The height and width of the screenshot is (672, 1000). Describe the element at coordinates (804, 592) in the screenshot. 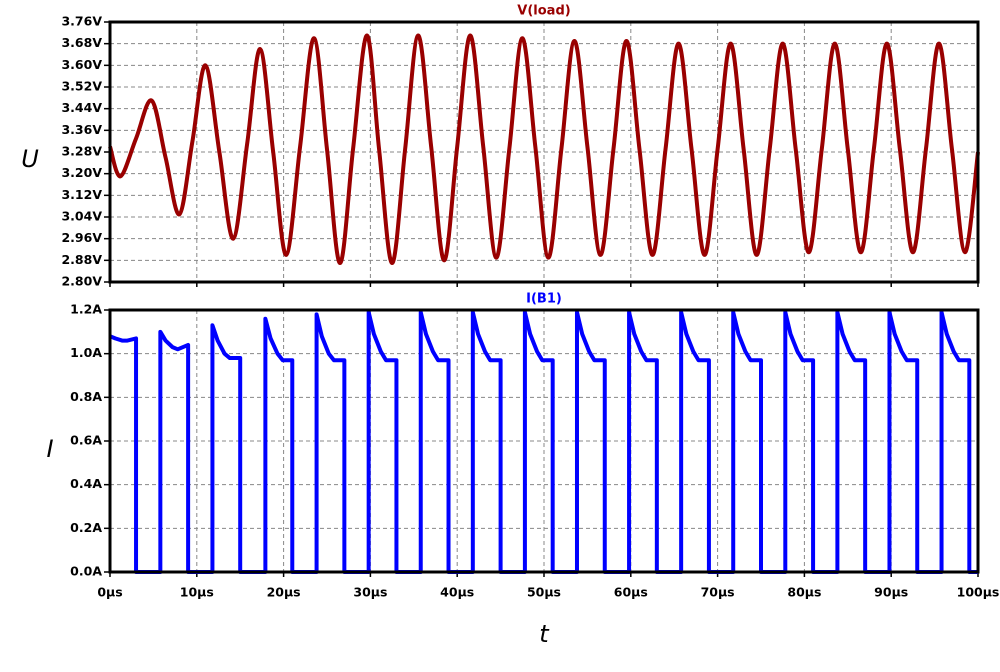

I see `x-tick-label: 80µs` at that location.